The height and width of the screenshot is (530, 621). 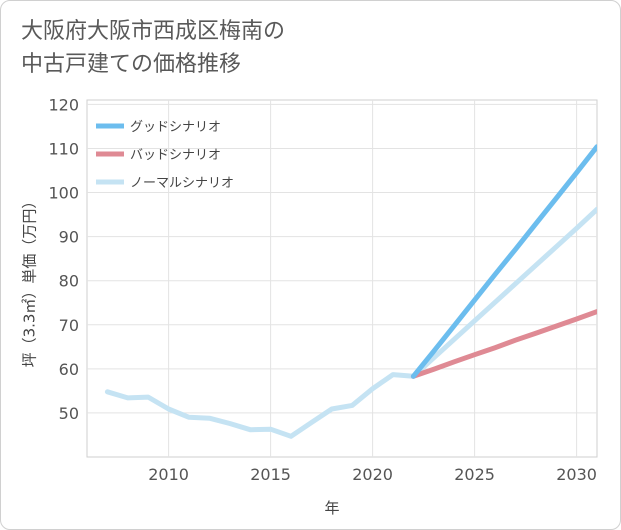 I want to click on chart-title: 大阪府大阪市西成区梅南の 中古戸建ての価格推移, so click(x=153, y=48).